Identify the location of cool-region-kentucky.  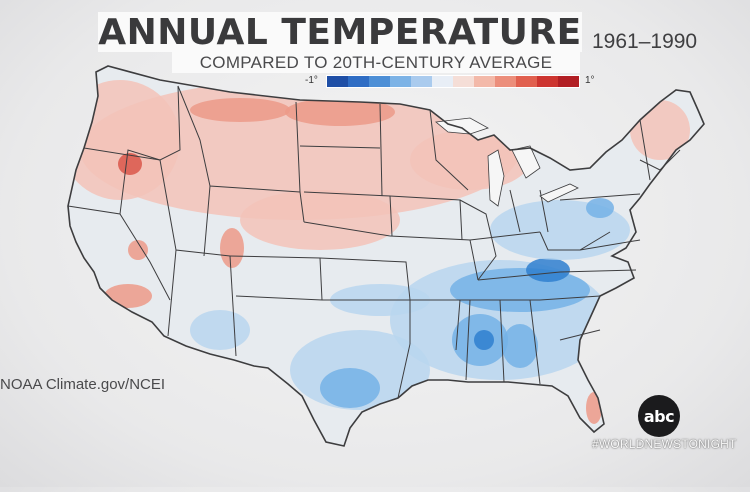
(548, 270).